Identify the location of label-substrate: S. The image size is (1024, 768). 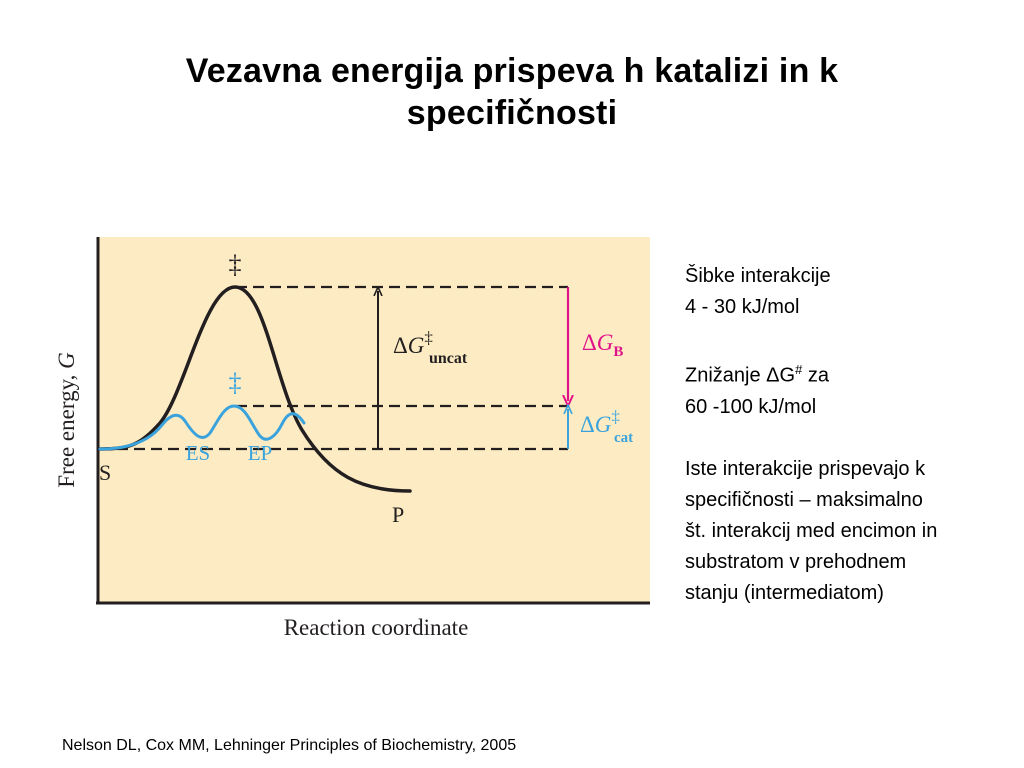
(105, 472).